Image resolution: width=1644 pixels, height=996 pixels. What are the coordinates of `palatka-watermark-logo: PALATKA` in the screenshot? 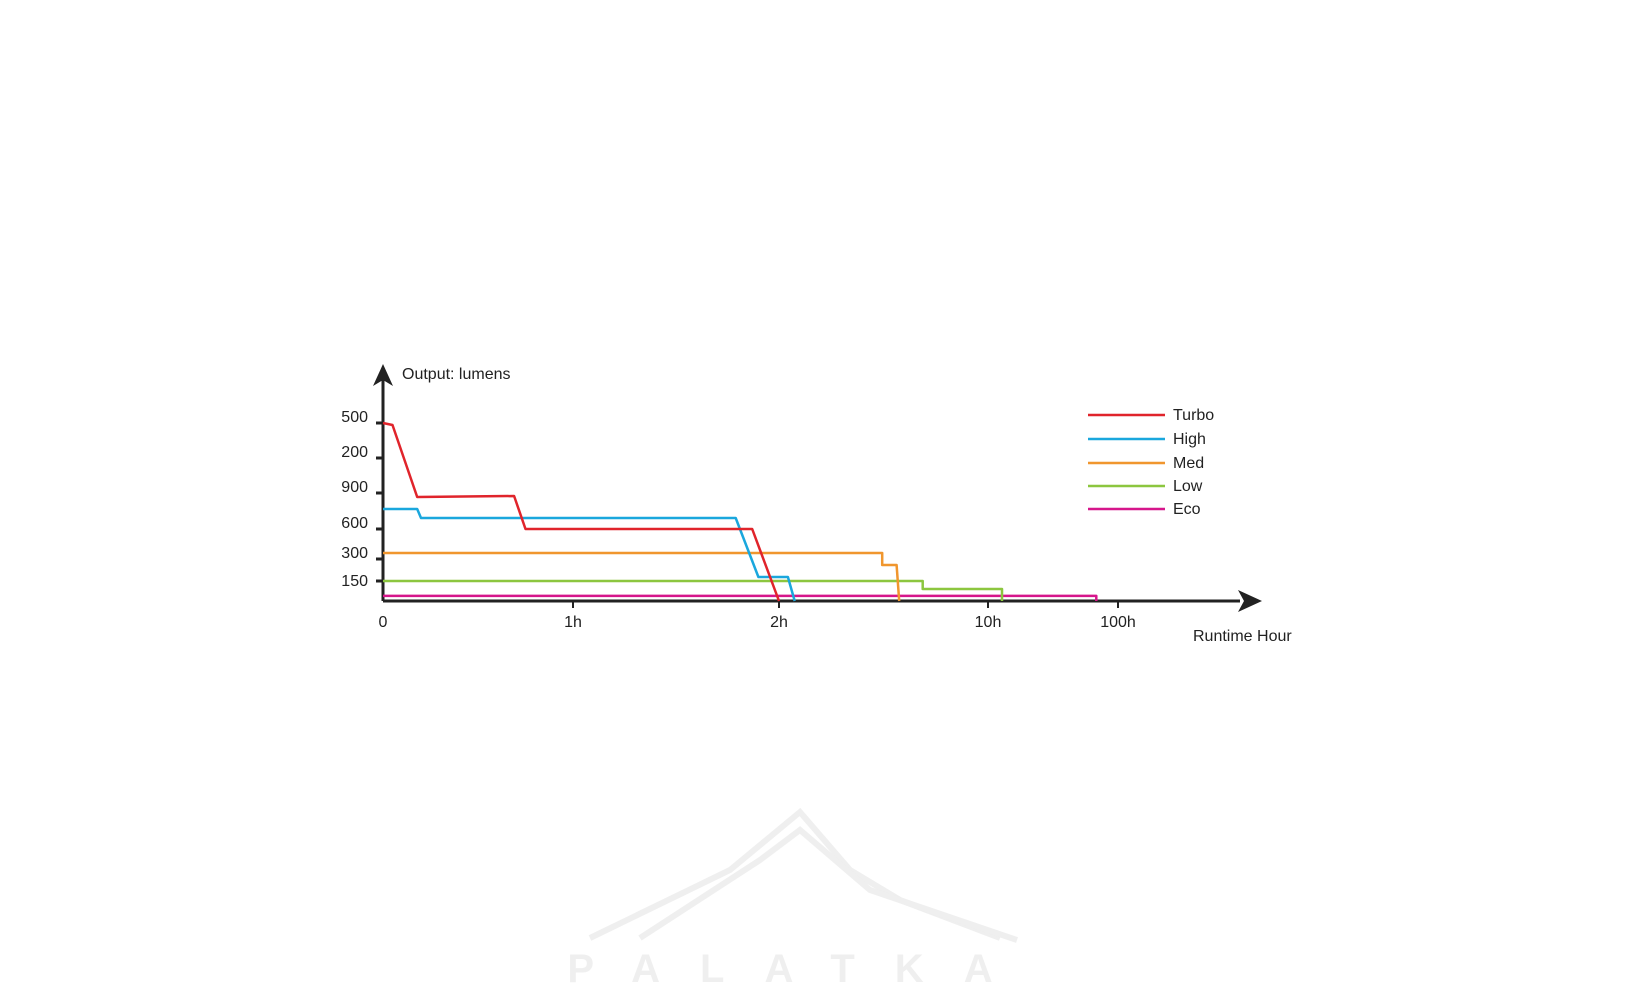 It's located at (799, 899).